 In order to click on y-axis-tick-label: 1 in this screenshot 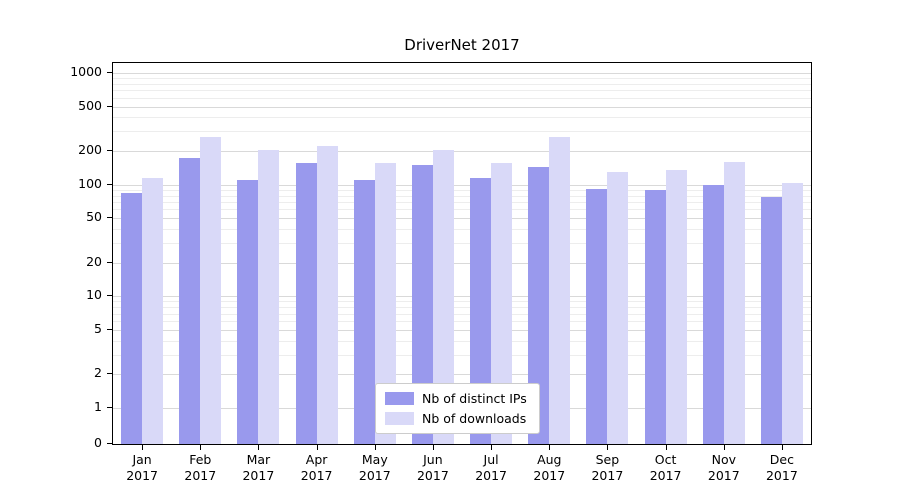, I will do `click(98, 406)`.